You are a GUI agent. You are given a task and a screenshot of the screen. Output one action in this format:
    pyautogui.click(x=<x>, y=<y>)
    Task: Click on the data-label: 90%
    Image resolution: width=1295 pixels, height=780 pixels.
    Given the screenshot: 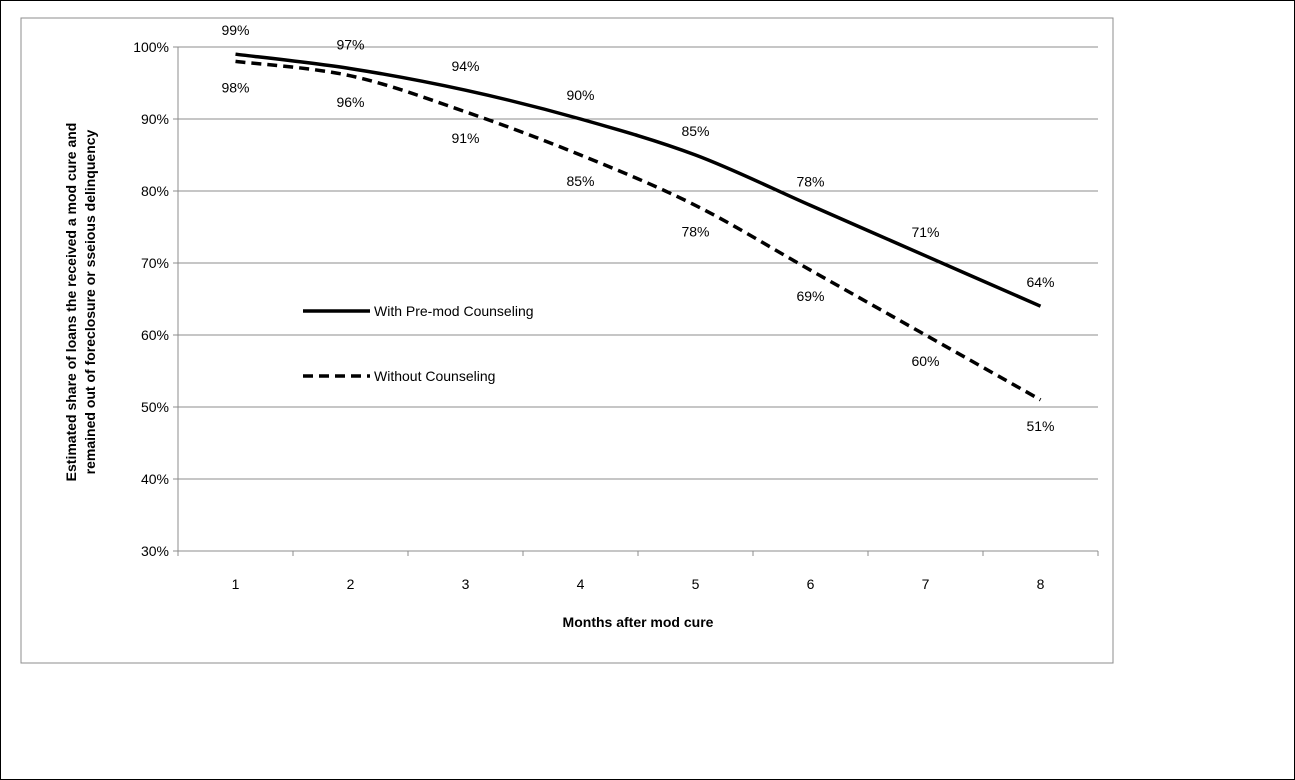 What is the action you would take?
    pyautogui.click(x=580, y=95)
    